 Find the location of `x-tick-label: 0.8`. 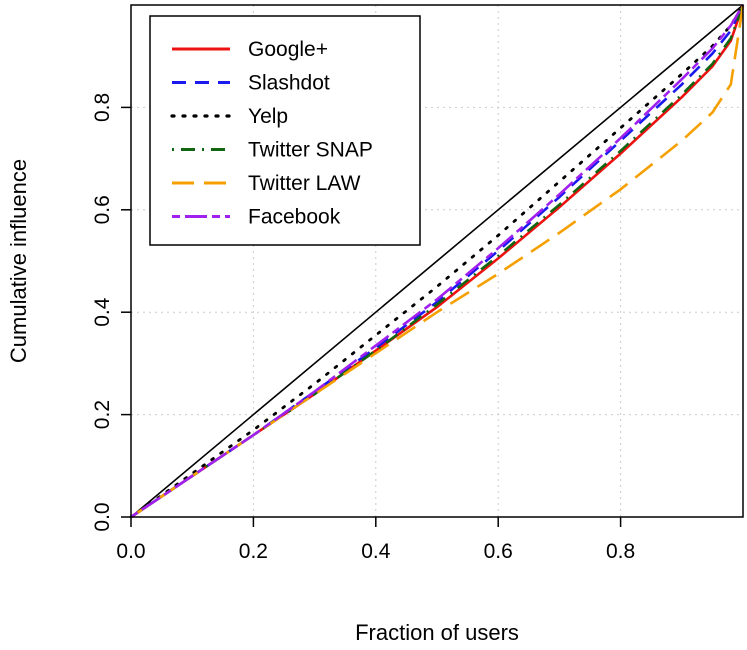

x-tick-label: 0.8 is located at coordinates (620, 551).